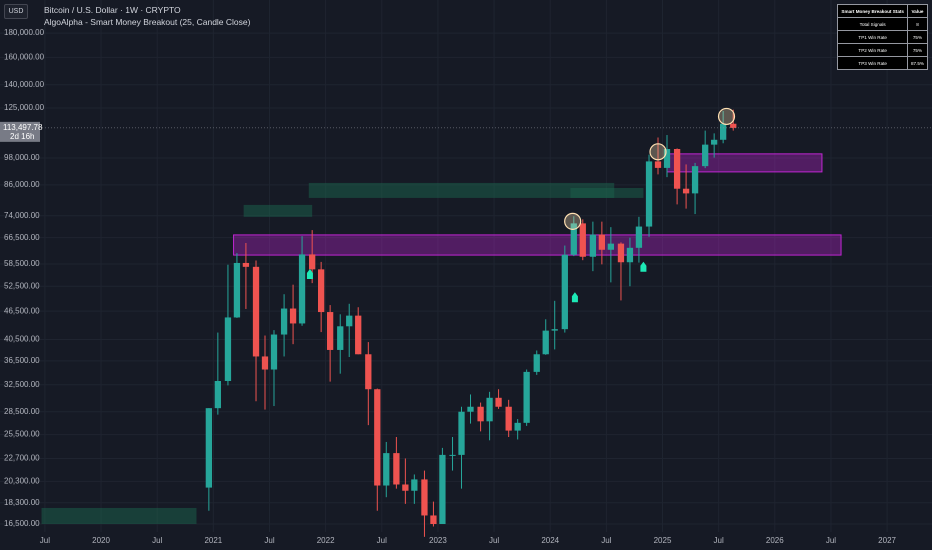 The width and height of the screenshot is (932, 550). I want to click on y-tick-label: 25,500.00, so click(22, 434).